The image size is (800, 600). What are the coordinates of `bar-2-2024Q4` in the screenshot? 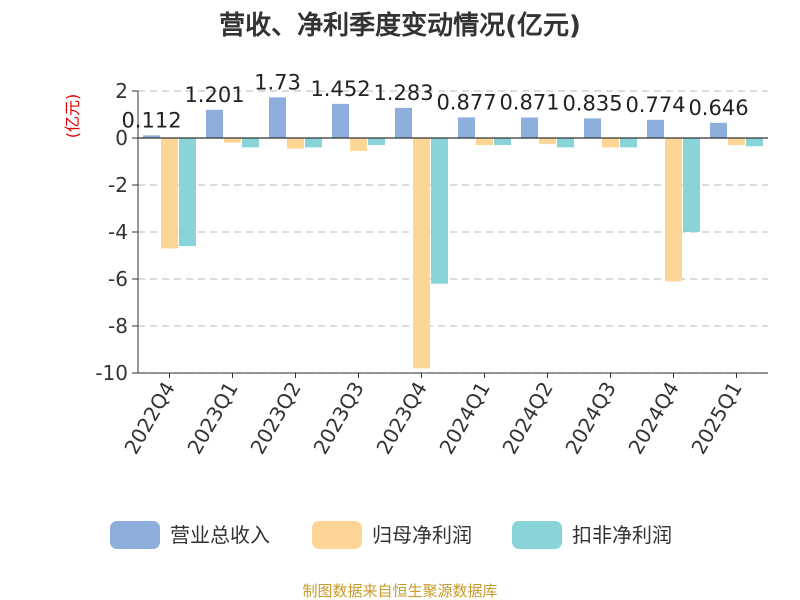 It's located at (673, 210).